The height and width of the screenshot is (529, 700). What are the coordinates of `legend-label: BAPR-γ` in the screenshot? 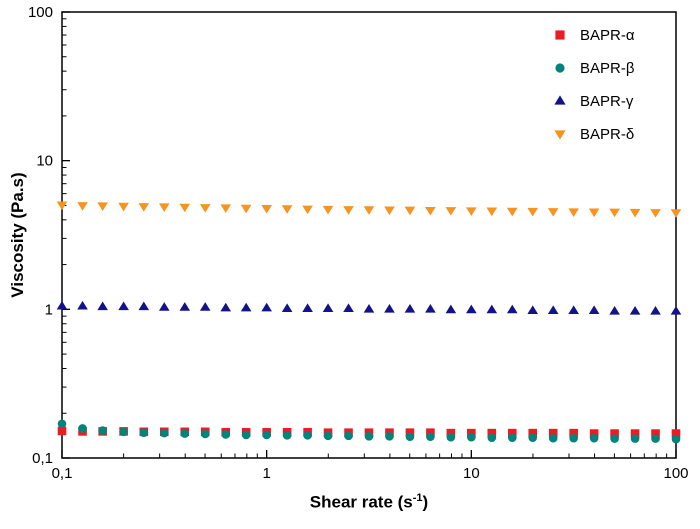 It's located at (607, 101).